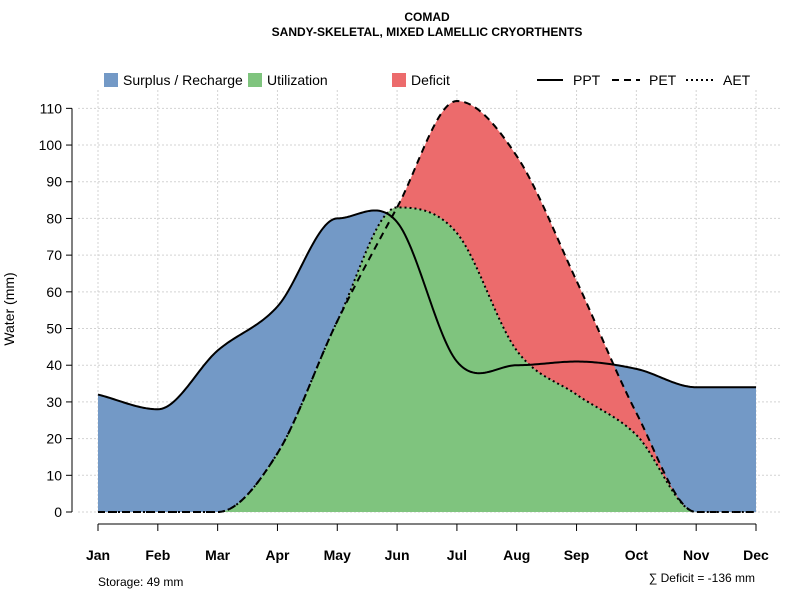 Image resolution: width=800 pixels, height=605 pixels. What do you see at coordinates (756, 555) in the screenshot?
I see `x-tick-label: Dec` at bounding box center [756, 555].